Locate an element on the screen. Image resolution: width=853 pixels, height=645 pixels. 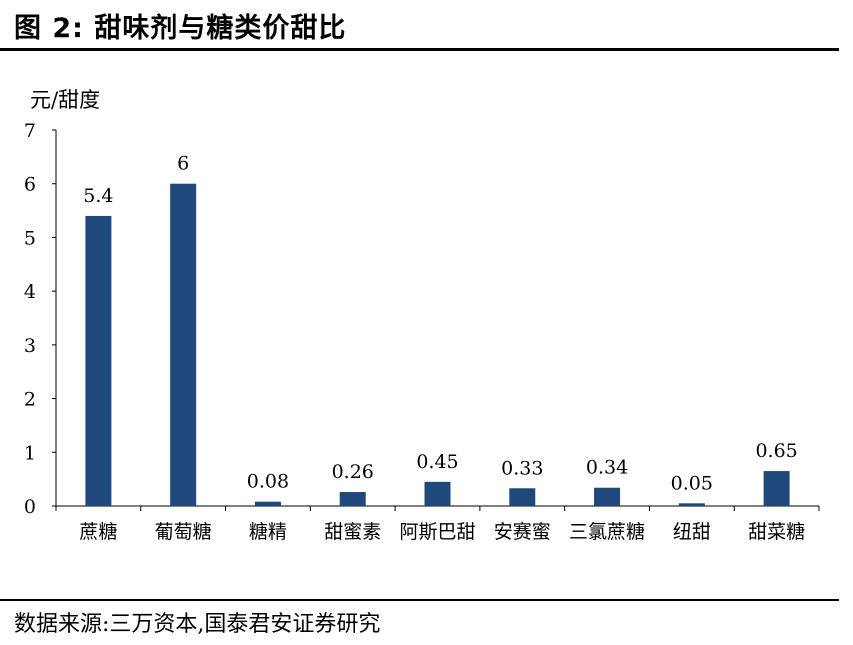
y-axis-label: 元/甜度 is located at coordinates (65, 100).